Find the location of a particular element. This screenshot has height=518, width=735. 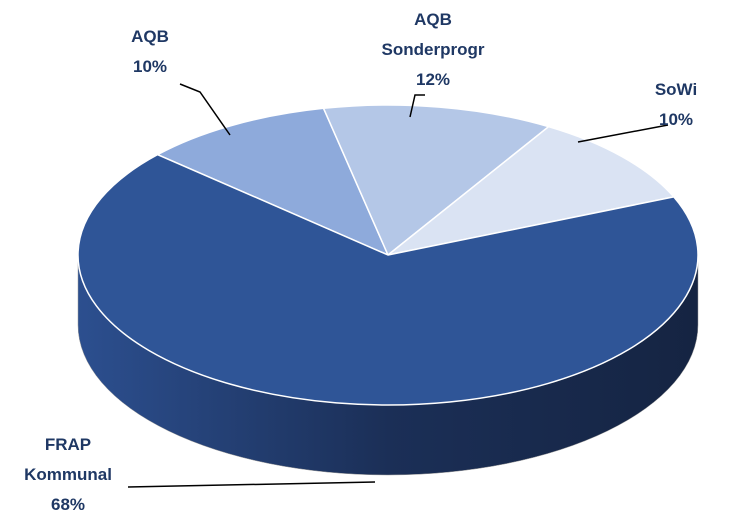

data-label: SoWi 10% is located at coordinates (676, 105).